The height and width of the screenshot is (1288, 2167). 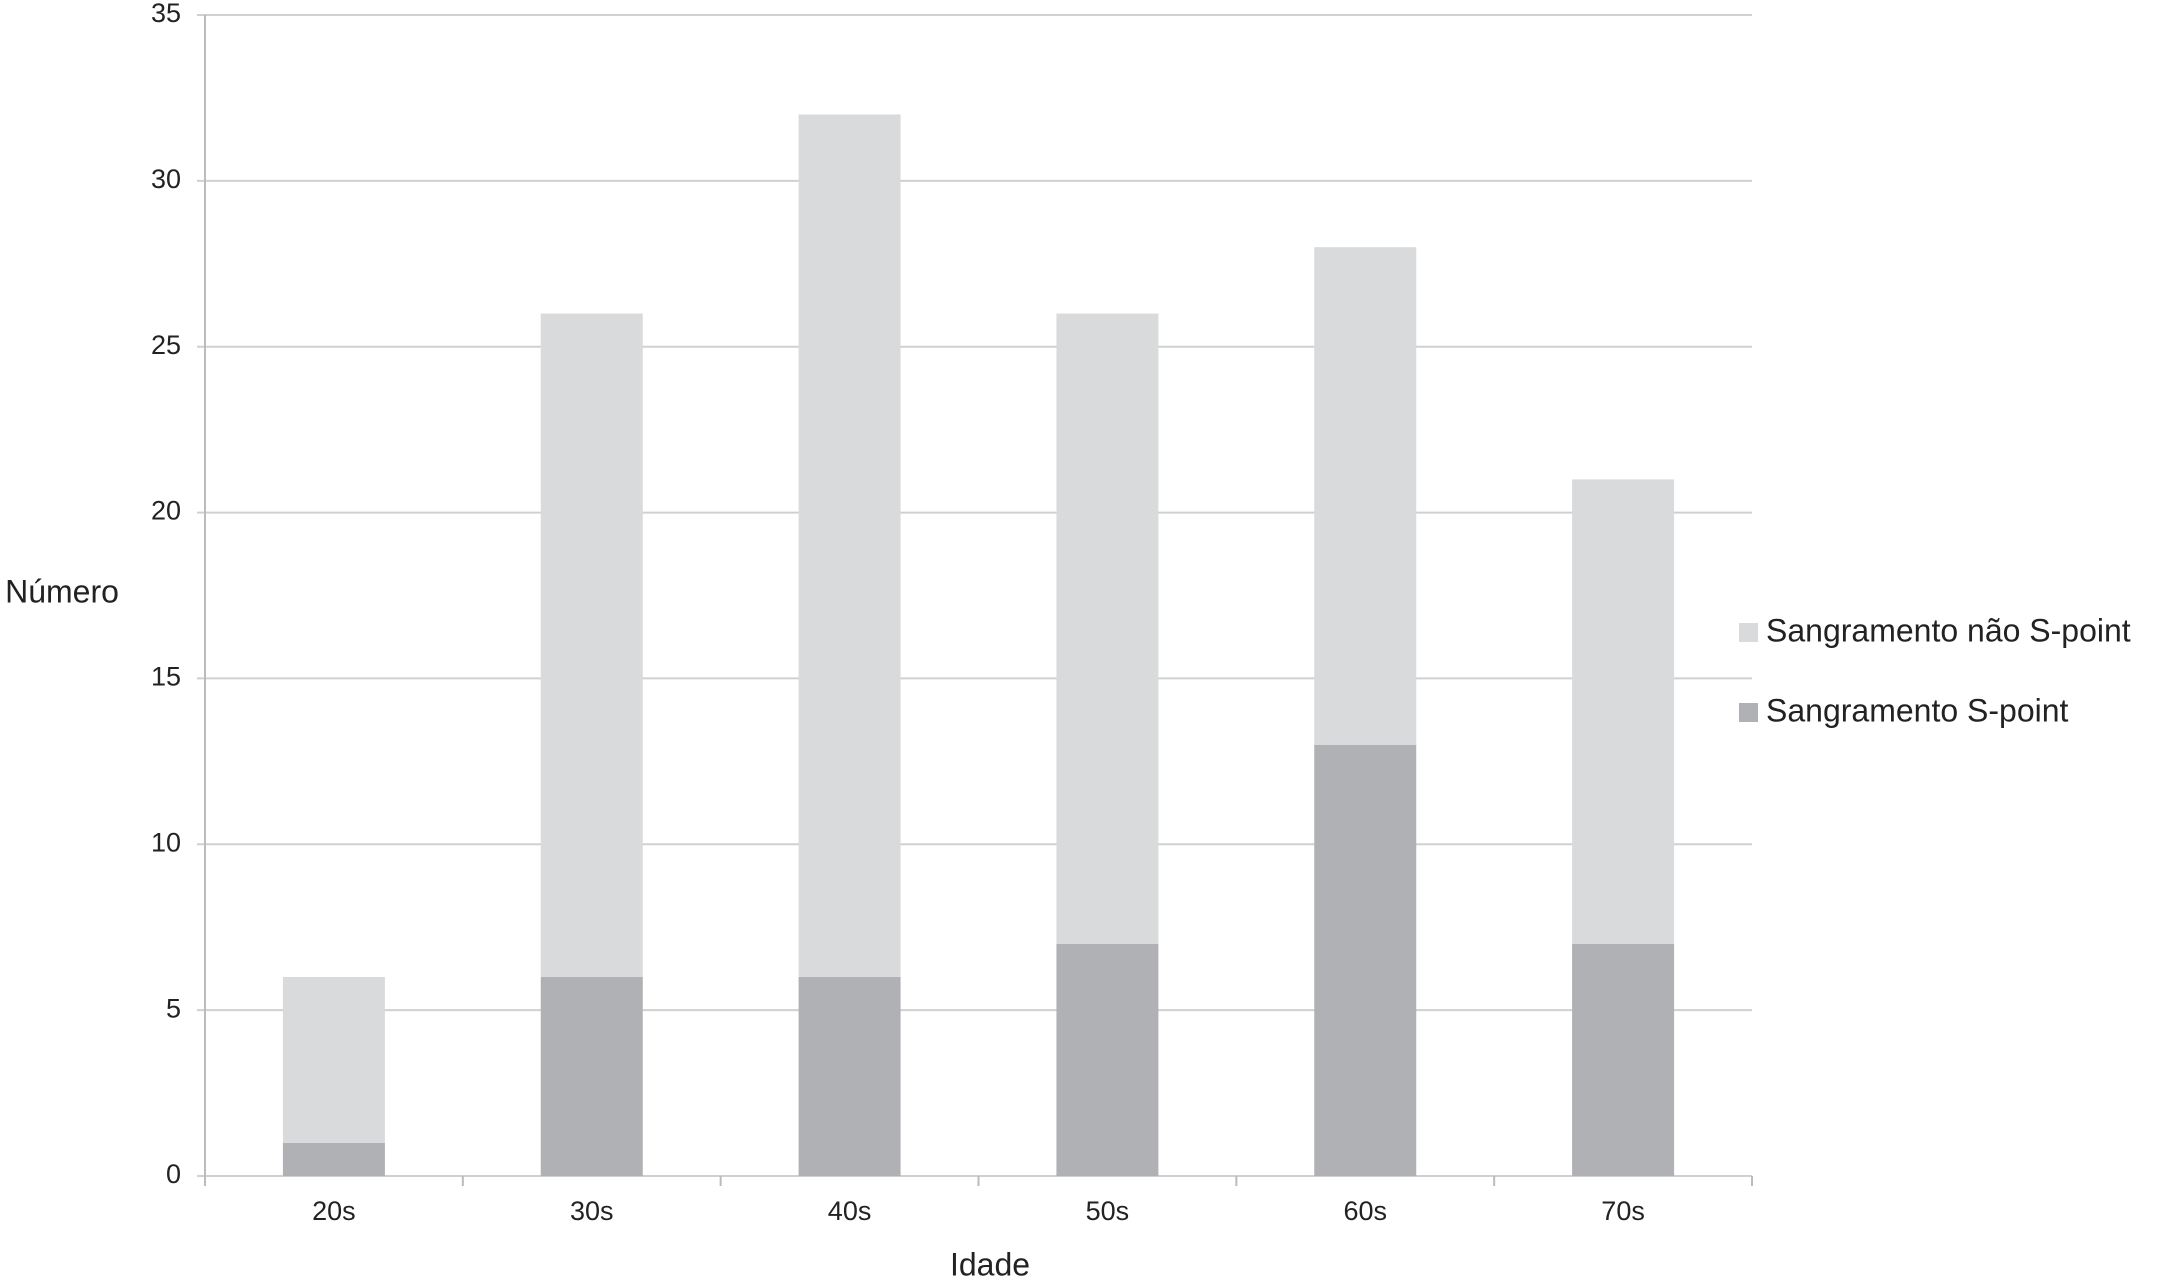 I want to click on y-tick-label: 15, so click(x=166, y=677).